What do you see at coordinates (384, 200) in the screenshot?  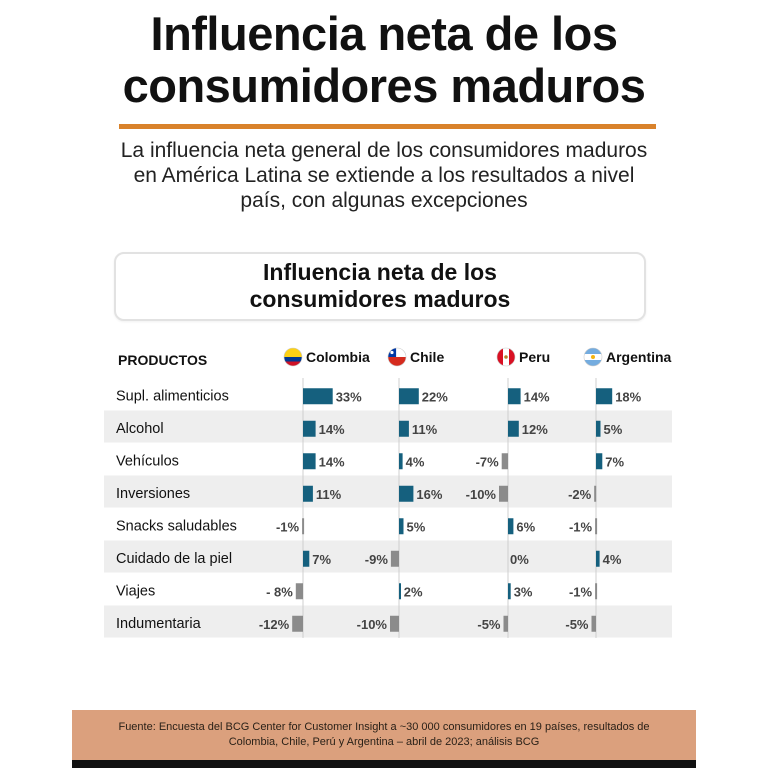 I see `subtitle-line-3: país, con algunas excepciones` at bounding box center [384, 200].